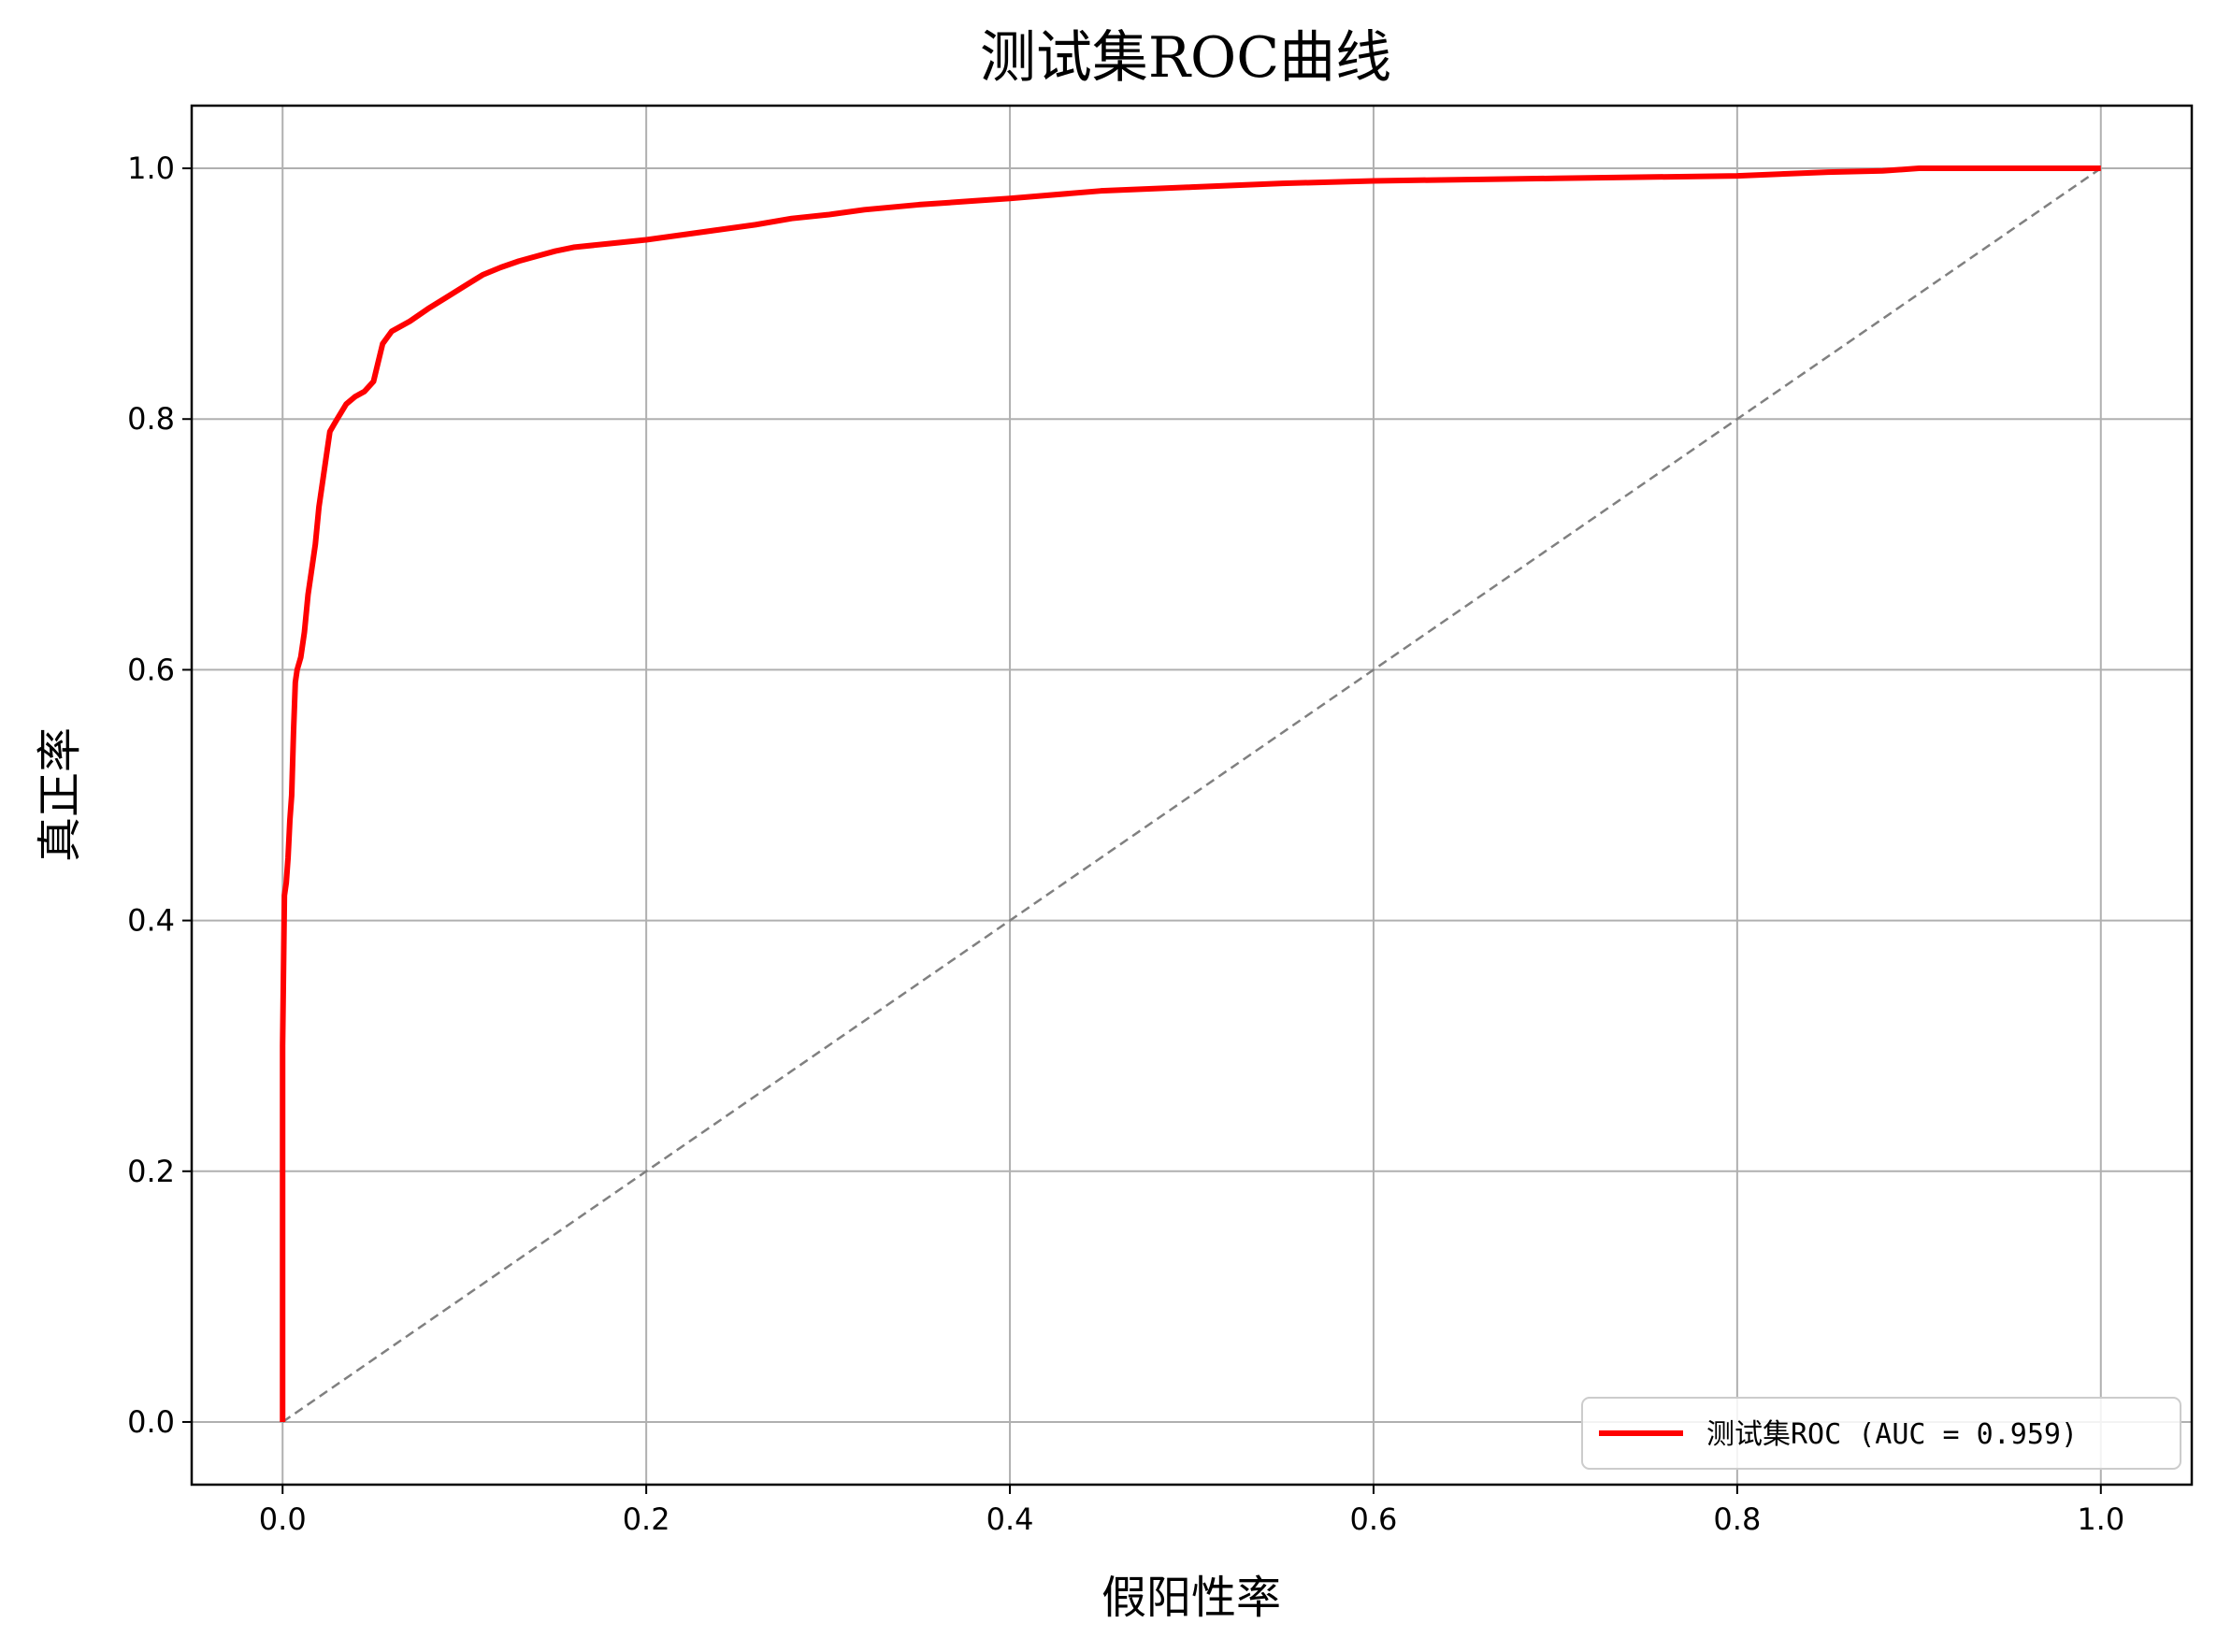 The height and width of the screenshot is (1652, 2217). Describe the element at coordinates (1185, 58) in the screenshot. I see `chart-title: 测试集ROC曲线` at that location.